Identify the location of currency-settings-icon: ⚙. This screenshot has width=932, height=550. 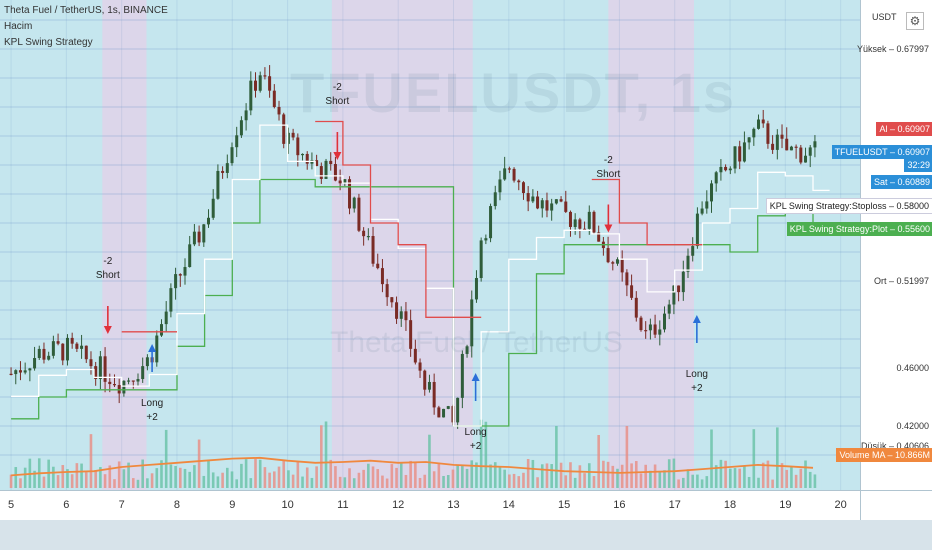
(915, 21).